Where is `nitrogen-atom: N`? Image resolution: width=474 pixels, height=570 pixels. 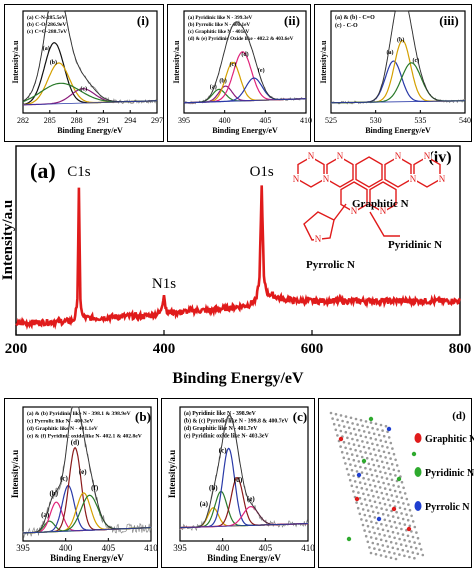 nitrogen-atom: N is located at coordinates (326, 179).